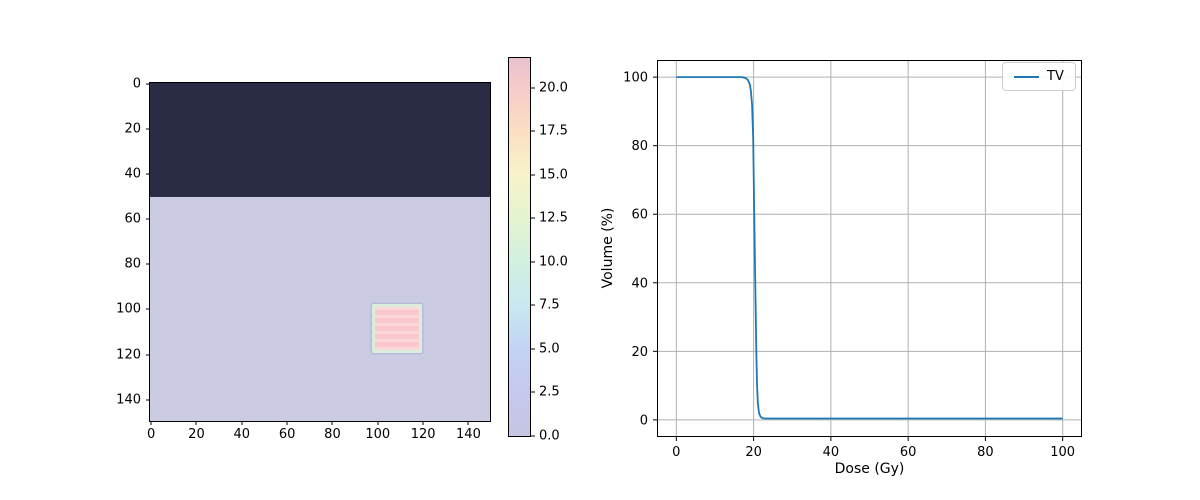 This screenshot has width=1200, height=500. Describe the element at coordinates (549, 392) in the screenshot. I see `colorbar-ticklabel: 2.5` at that location.